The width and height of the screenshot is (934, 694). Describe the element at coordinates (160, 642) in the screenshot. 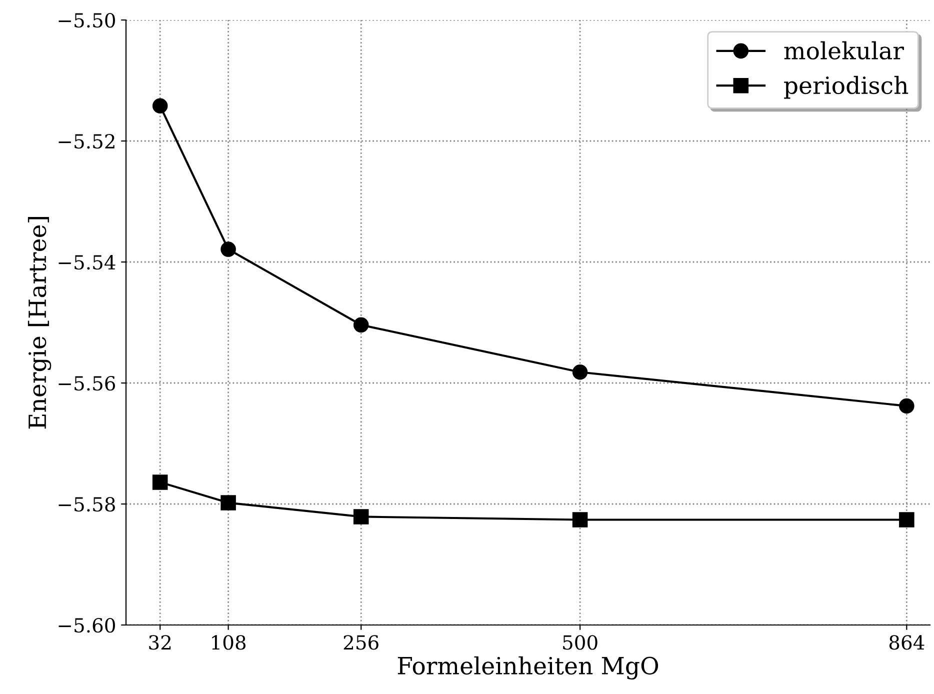

I see `x-tick-label: 32` at that location.